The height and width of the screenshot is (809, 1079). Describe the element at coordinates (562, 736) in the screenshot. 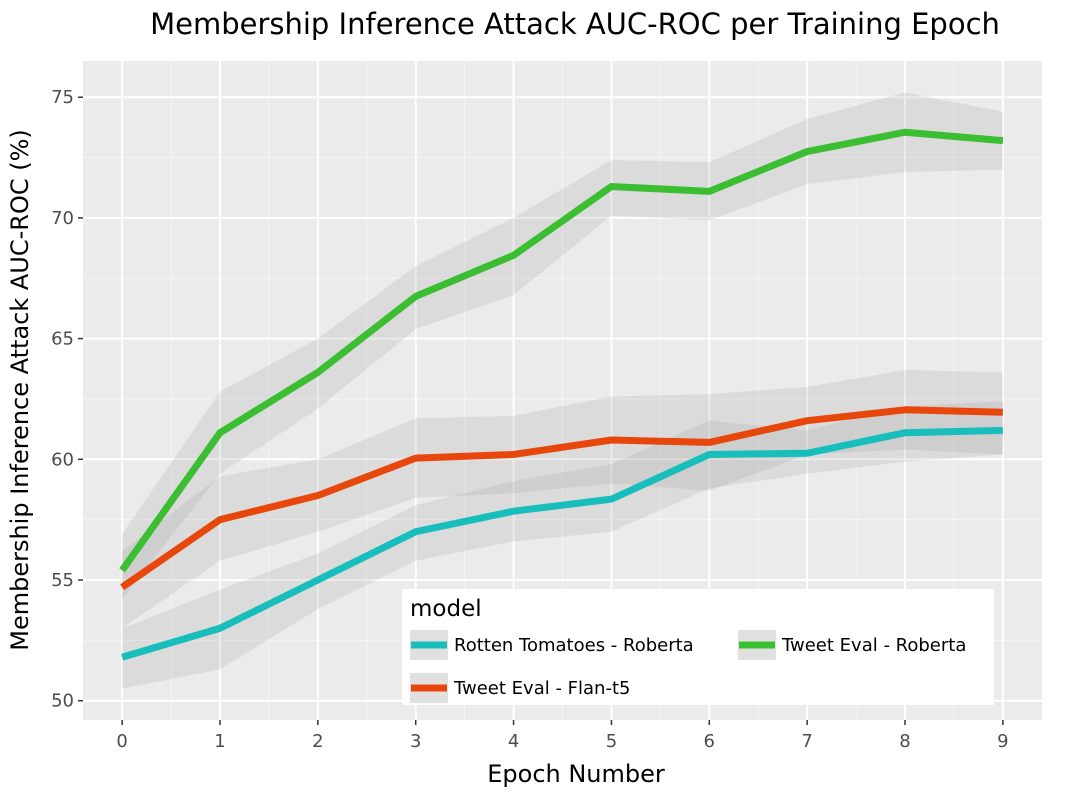

I see `x-axis: 0 1 2 3 4 5 6 7 8 9` at that location.